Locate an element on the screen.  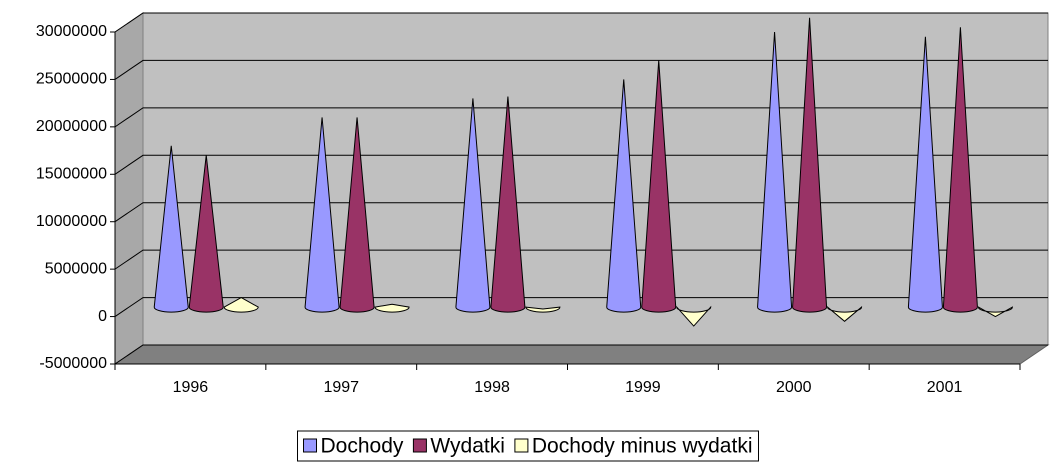
x-tick-label: 2001 is located at coordinates (945, 387).